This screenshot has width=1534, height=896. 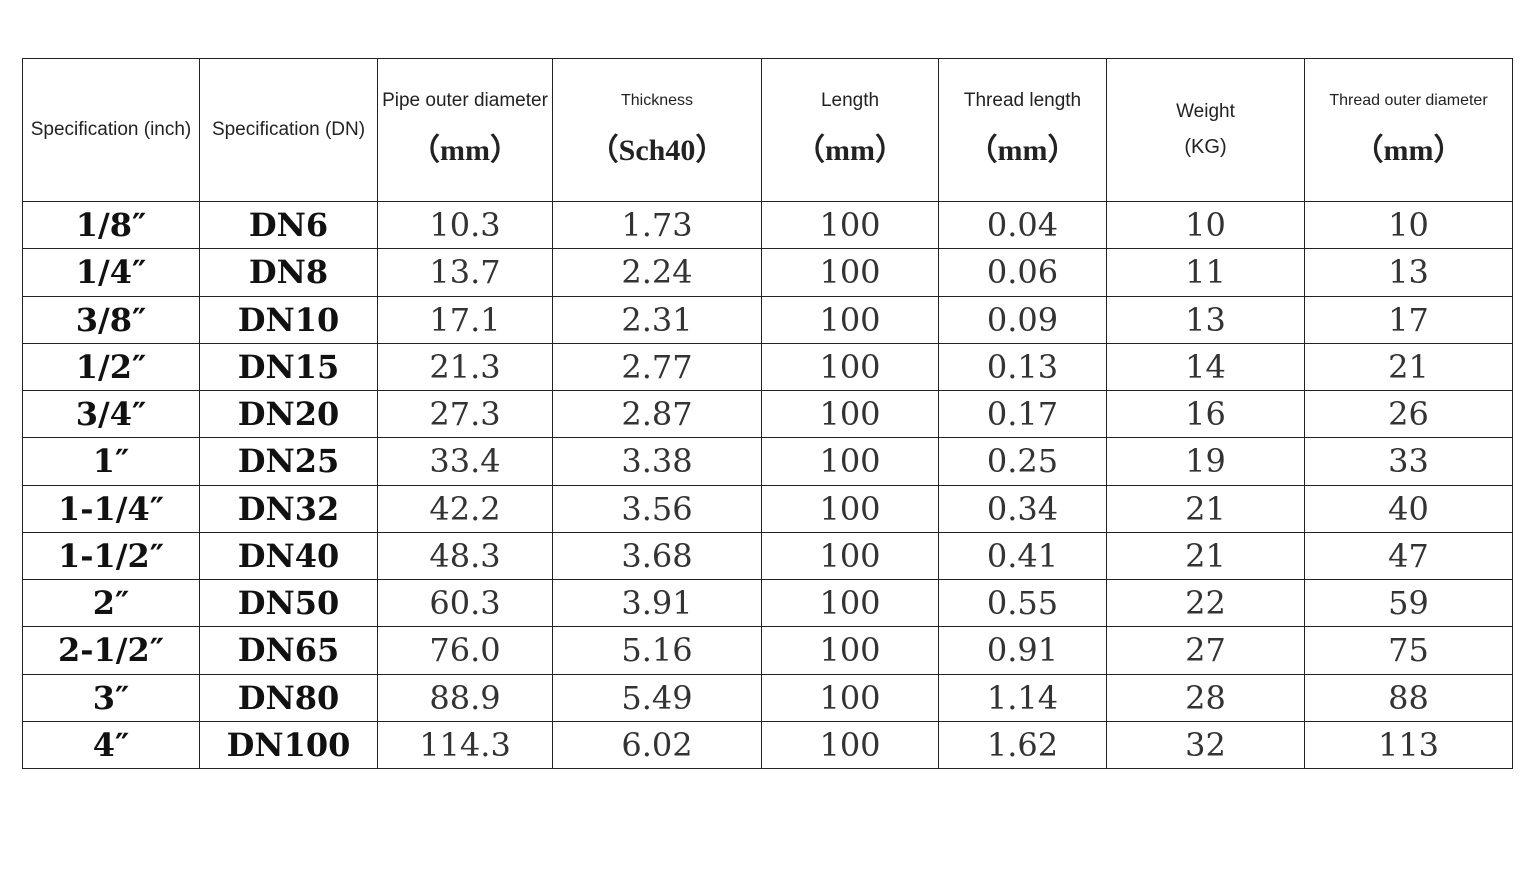 What do you see at coordinates (288, 461) in the screenshot?
I see `table-cell: DN25` at bounding box center [288, 461].